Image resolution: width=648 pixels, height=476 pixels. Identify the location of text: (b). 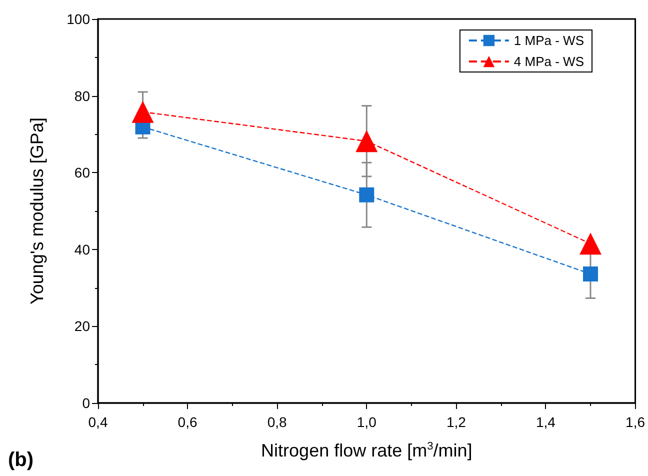
(21, 460).